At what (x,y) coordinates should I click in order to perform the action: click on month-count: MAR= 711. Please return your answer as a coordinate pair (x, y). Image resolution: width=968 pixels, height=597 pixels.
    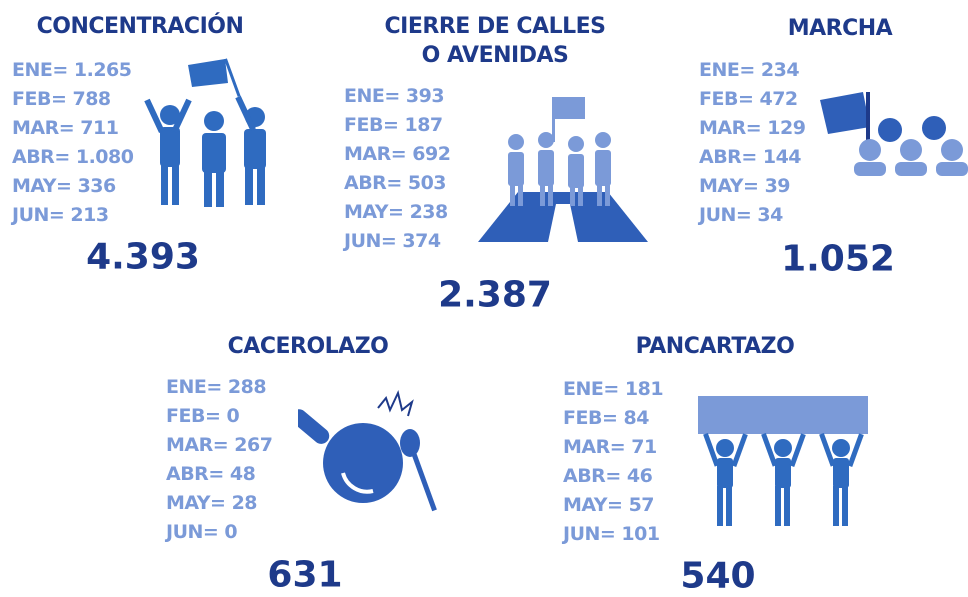
    Looking at the image, I should click on (65, 128).